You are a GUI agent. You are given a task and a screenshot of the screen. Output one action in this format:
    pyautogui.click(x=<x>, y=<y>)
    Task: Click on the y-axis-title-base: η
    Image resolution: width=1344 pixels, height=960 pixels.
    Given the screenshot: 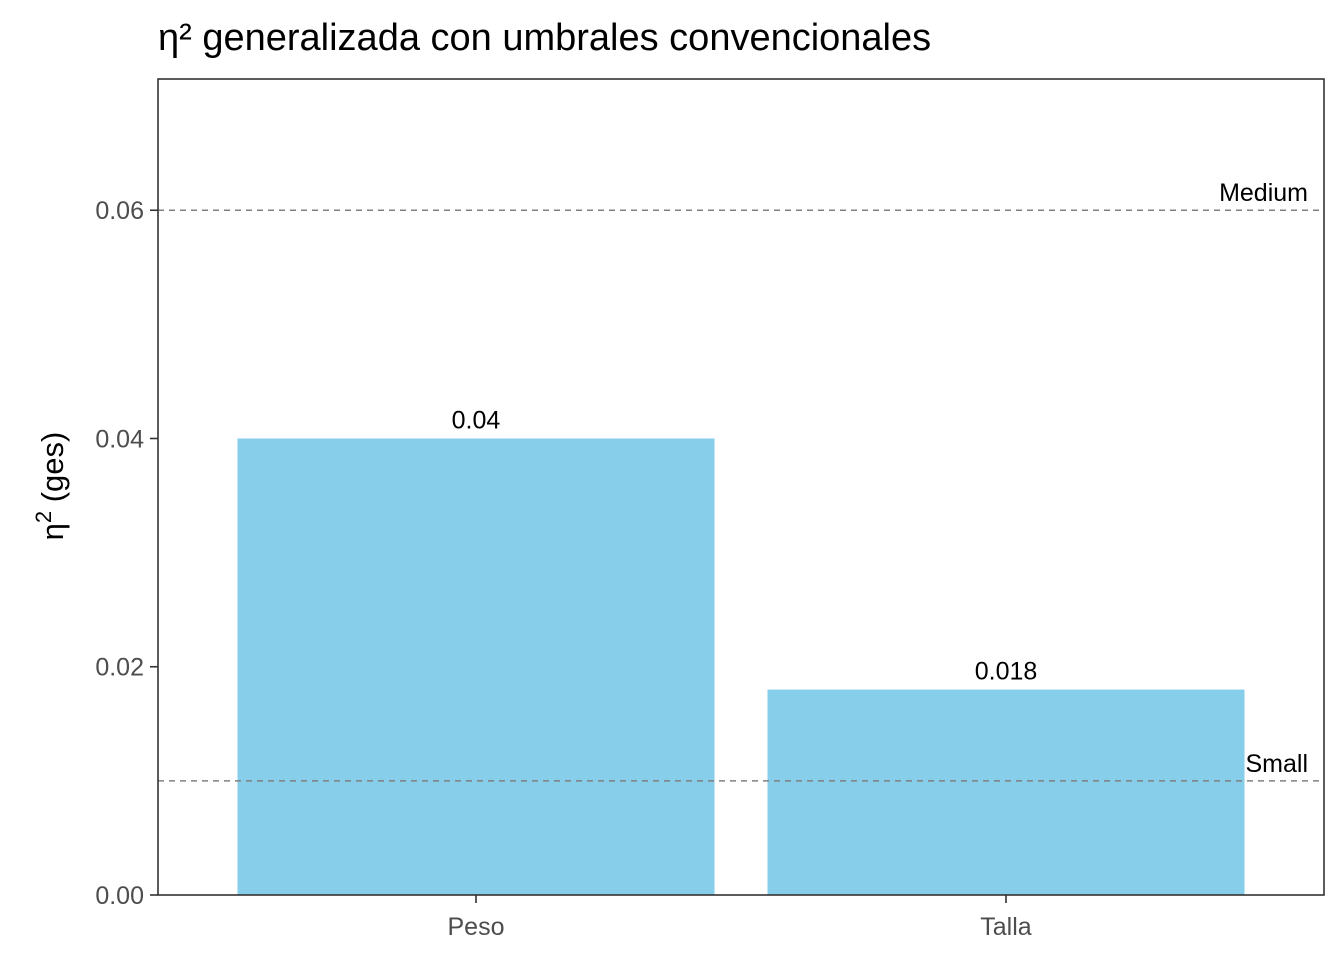 What is the action you would take?
    pyautogui.click(x=52, y=531)
    